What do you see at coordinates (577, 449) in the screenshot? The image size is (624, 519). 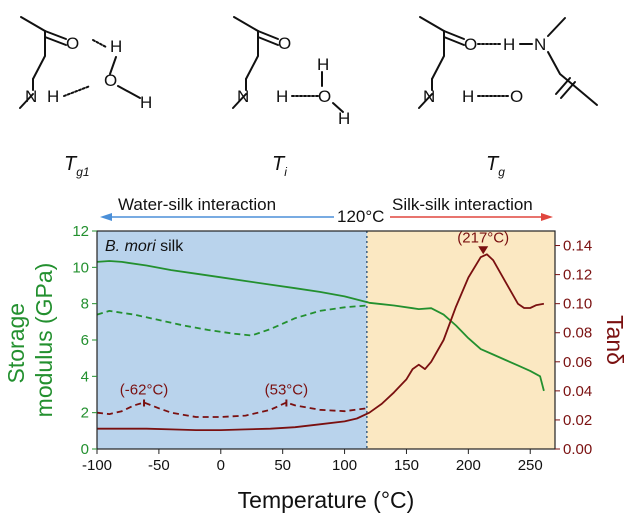 I see `y-right-tick-label: 0.00` at bounding box center [577, 449].